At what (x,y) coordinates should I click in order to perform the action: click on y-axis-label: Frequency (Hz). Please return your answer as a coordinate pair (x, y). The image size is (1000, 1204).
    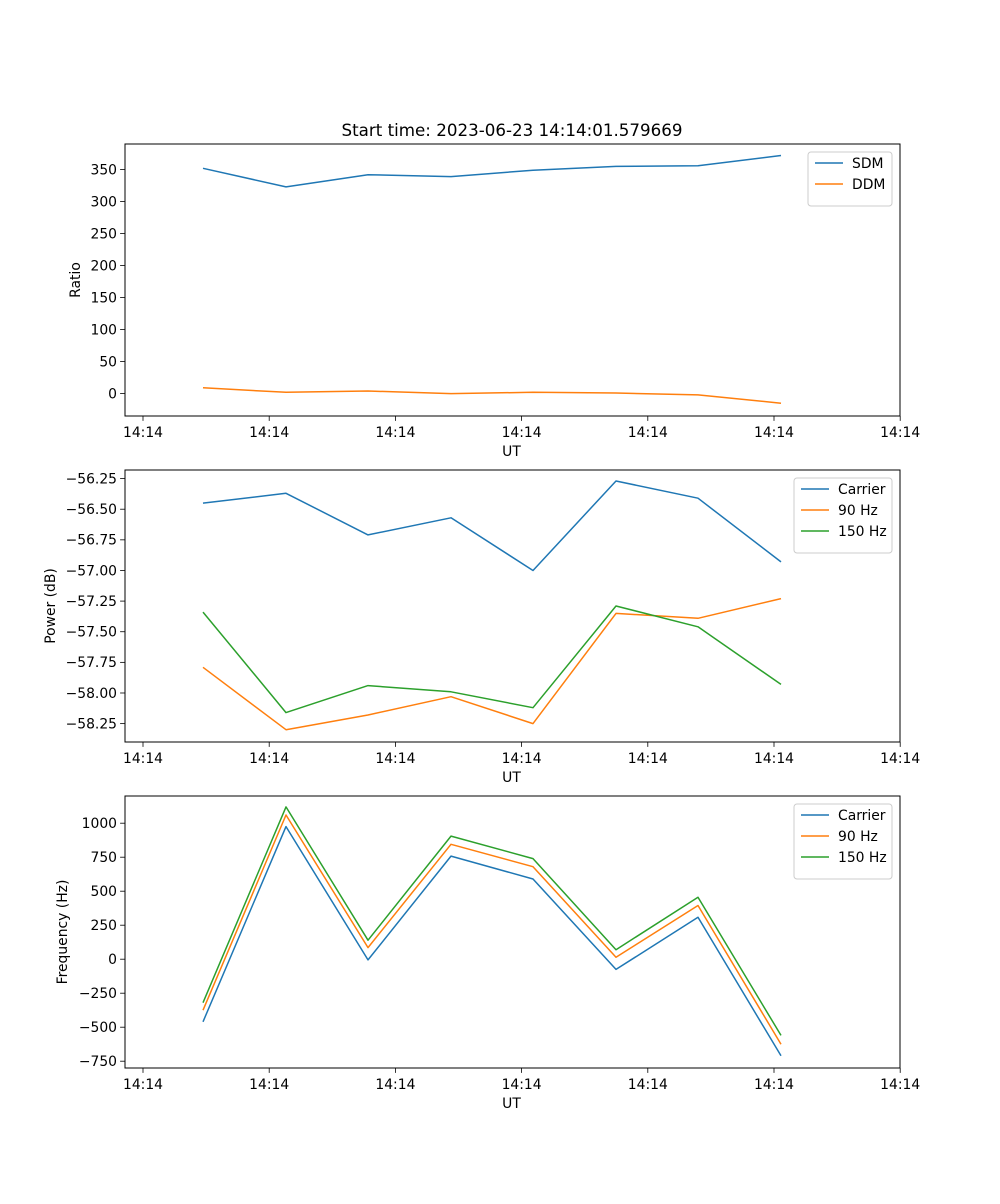
    Looking at the image, I should click on (63, 932).